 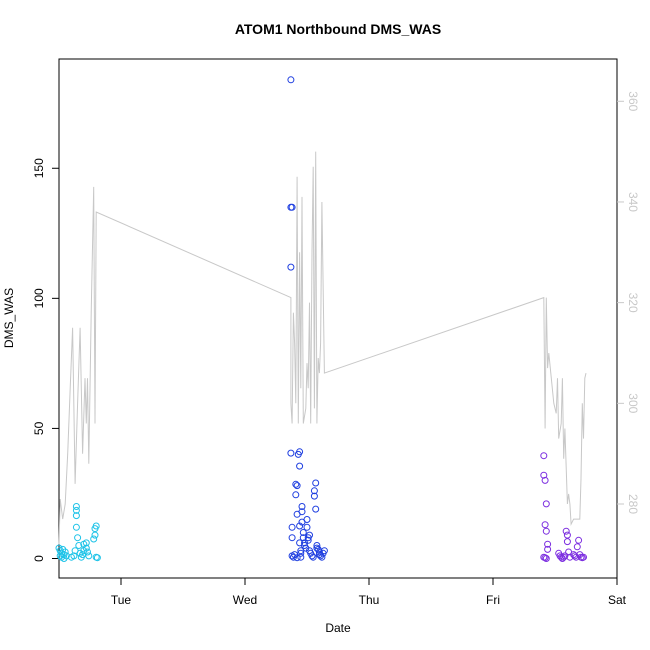 What do you see at coordinates (493, 600) in the screenshot?
I see `x-tick-label: Fri` at bounding box center [493, 600].